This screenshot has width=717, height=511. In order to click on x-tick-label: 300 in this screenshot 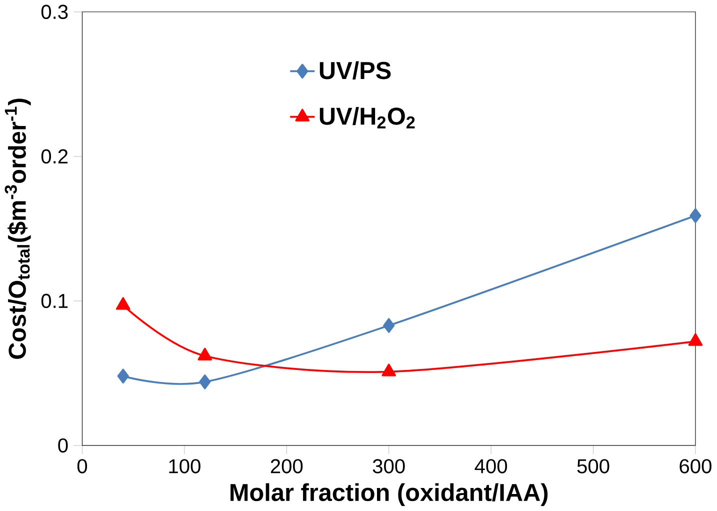, I will do `click(388, 466)`.